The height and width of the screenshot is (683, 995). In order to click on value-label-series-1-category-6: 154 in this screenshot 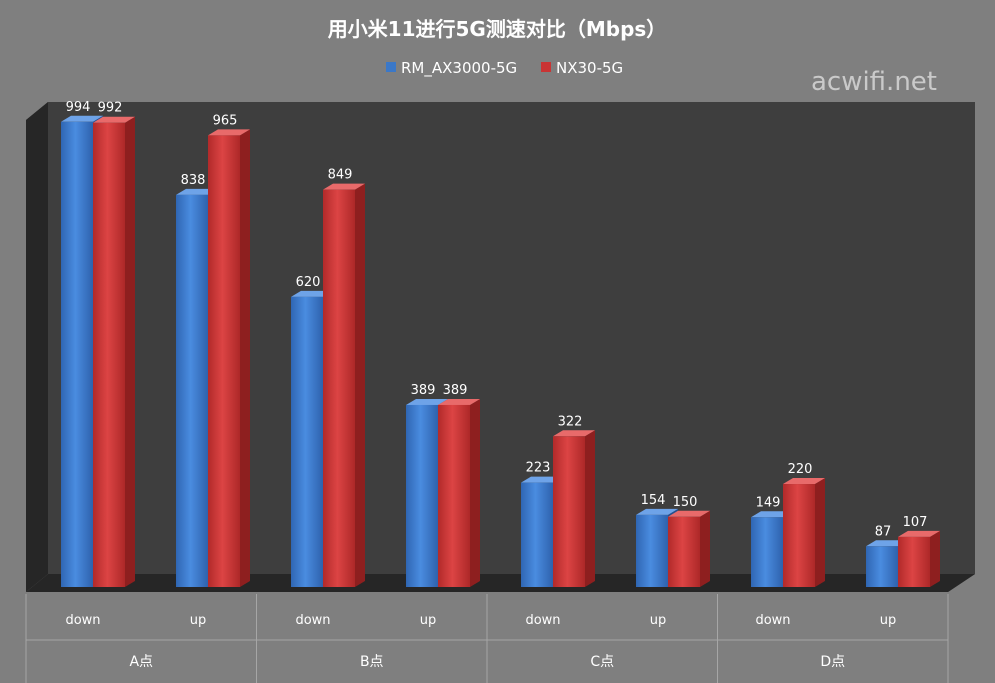, I will do `click(653, 500)`.